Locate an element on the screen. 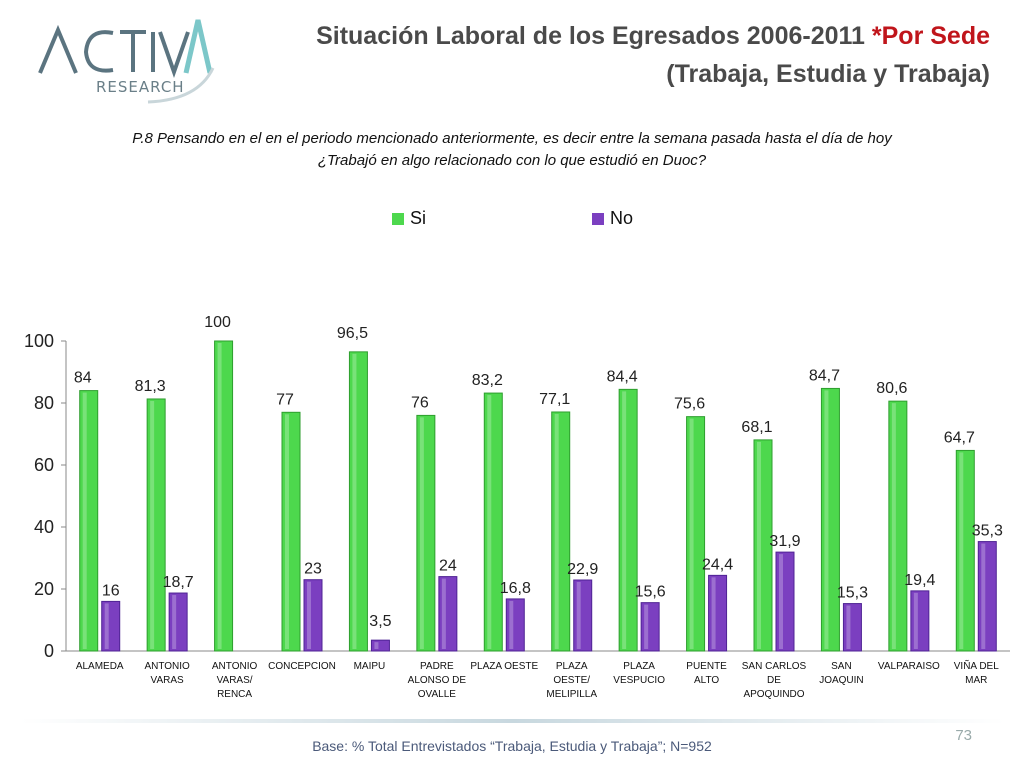  data-label-si: 77 is located at coordinates (285, 399).